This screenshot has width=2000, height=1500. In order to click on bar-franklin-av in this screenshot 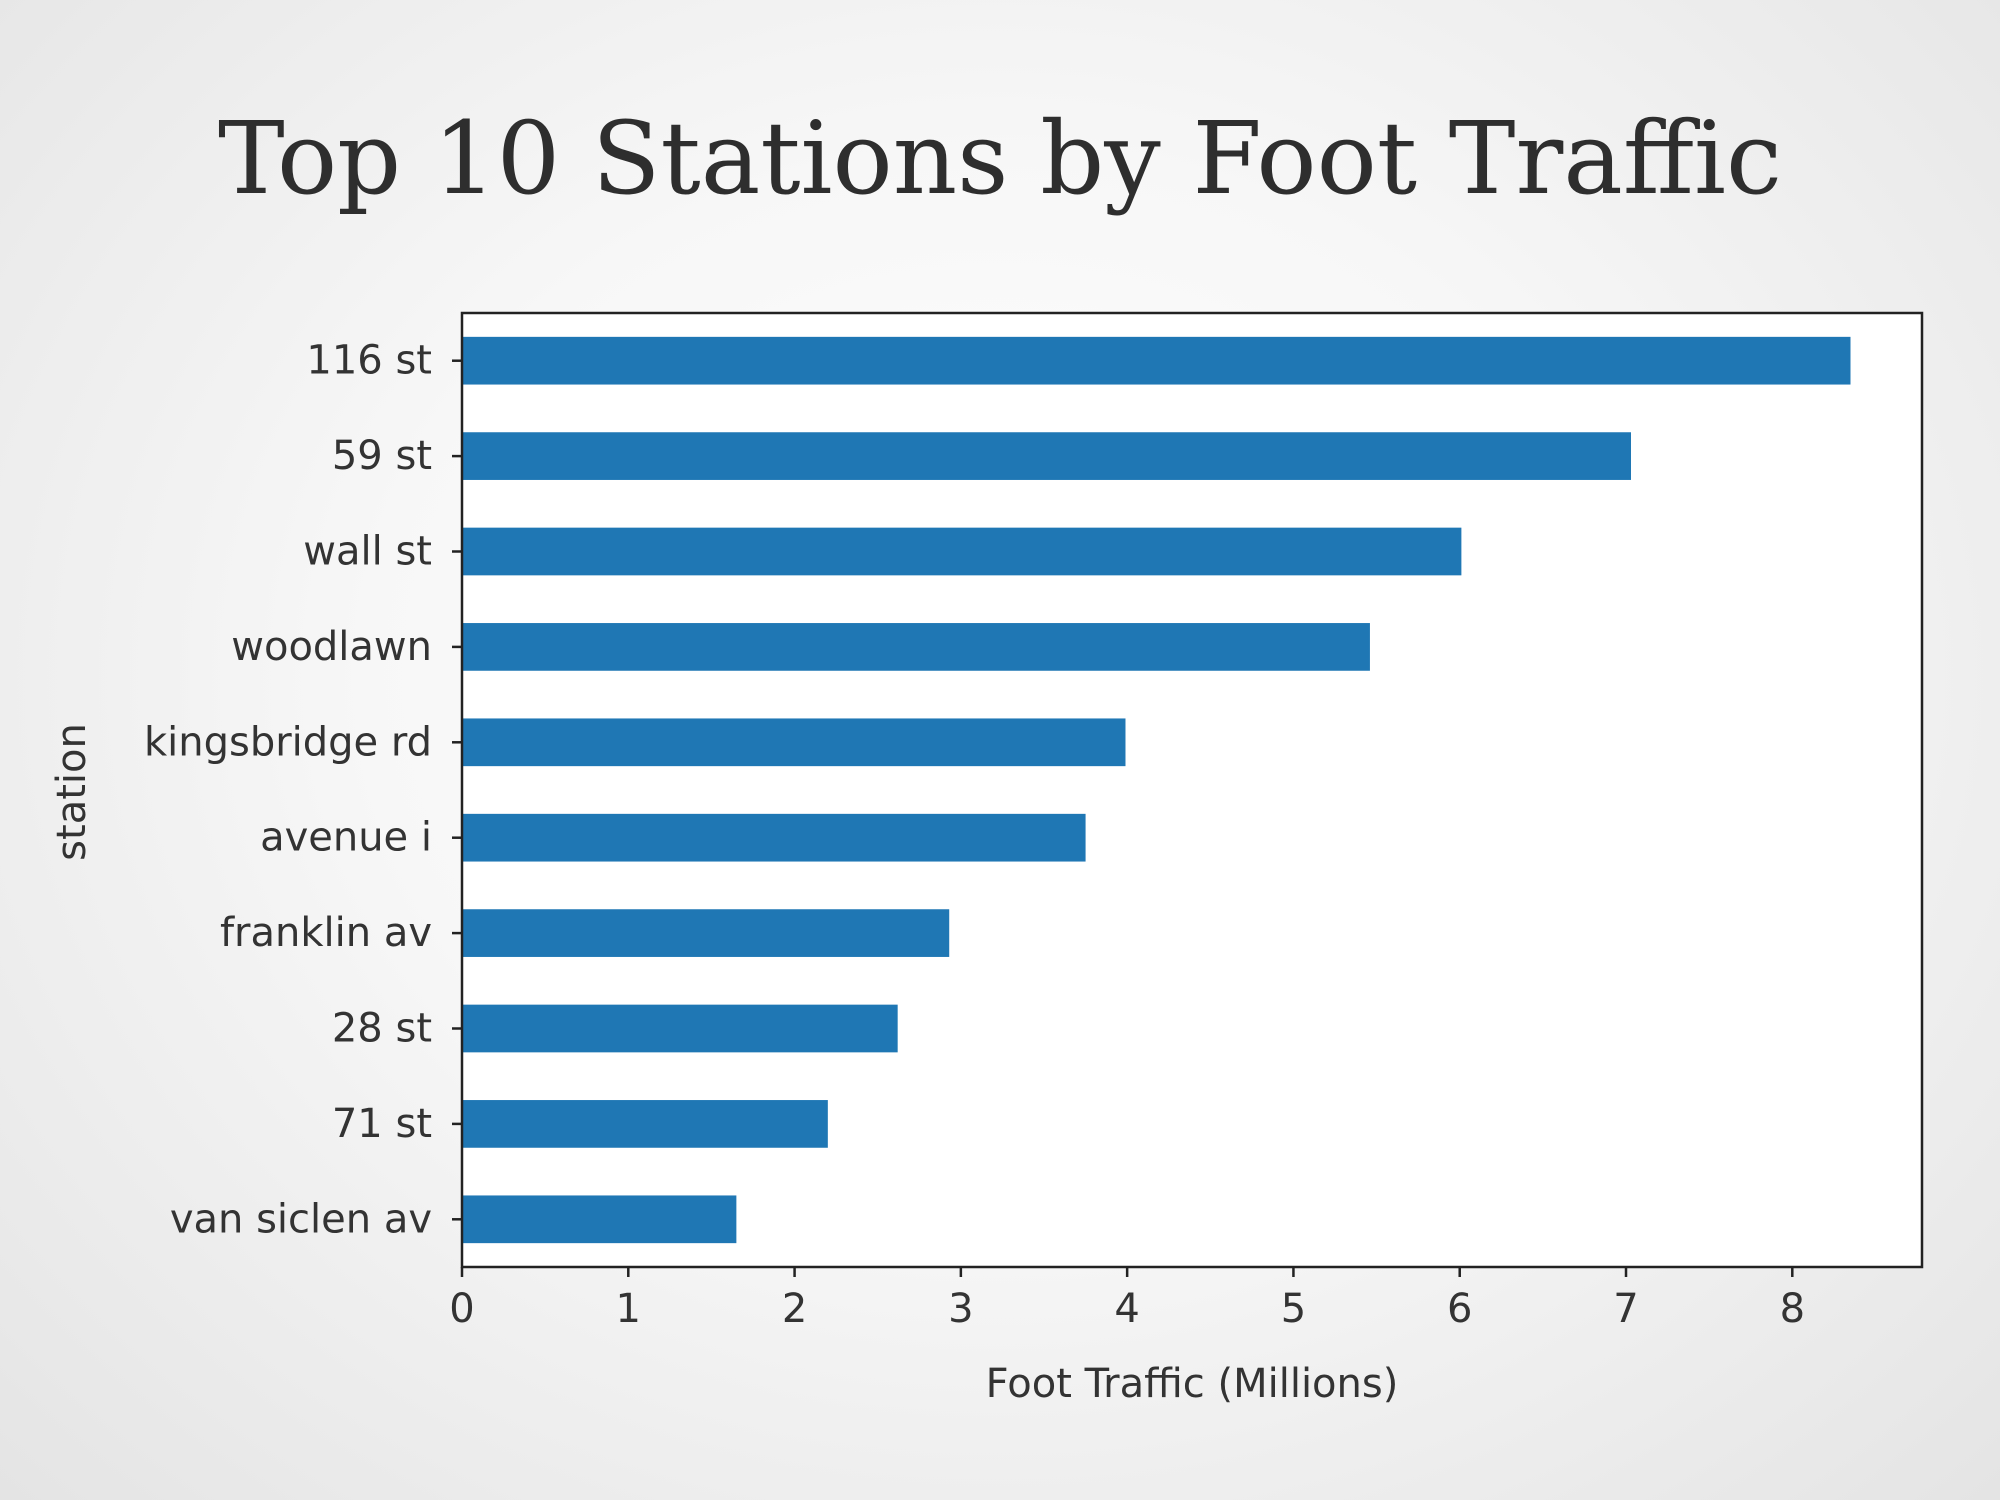, I will do `click(706, 933)`.